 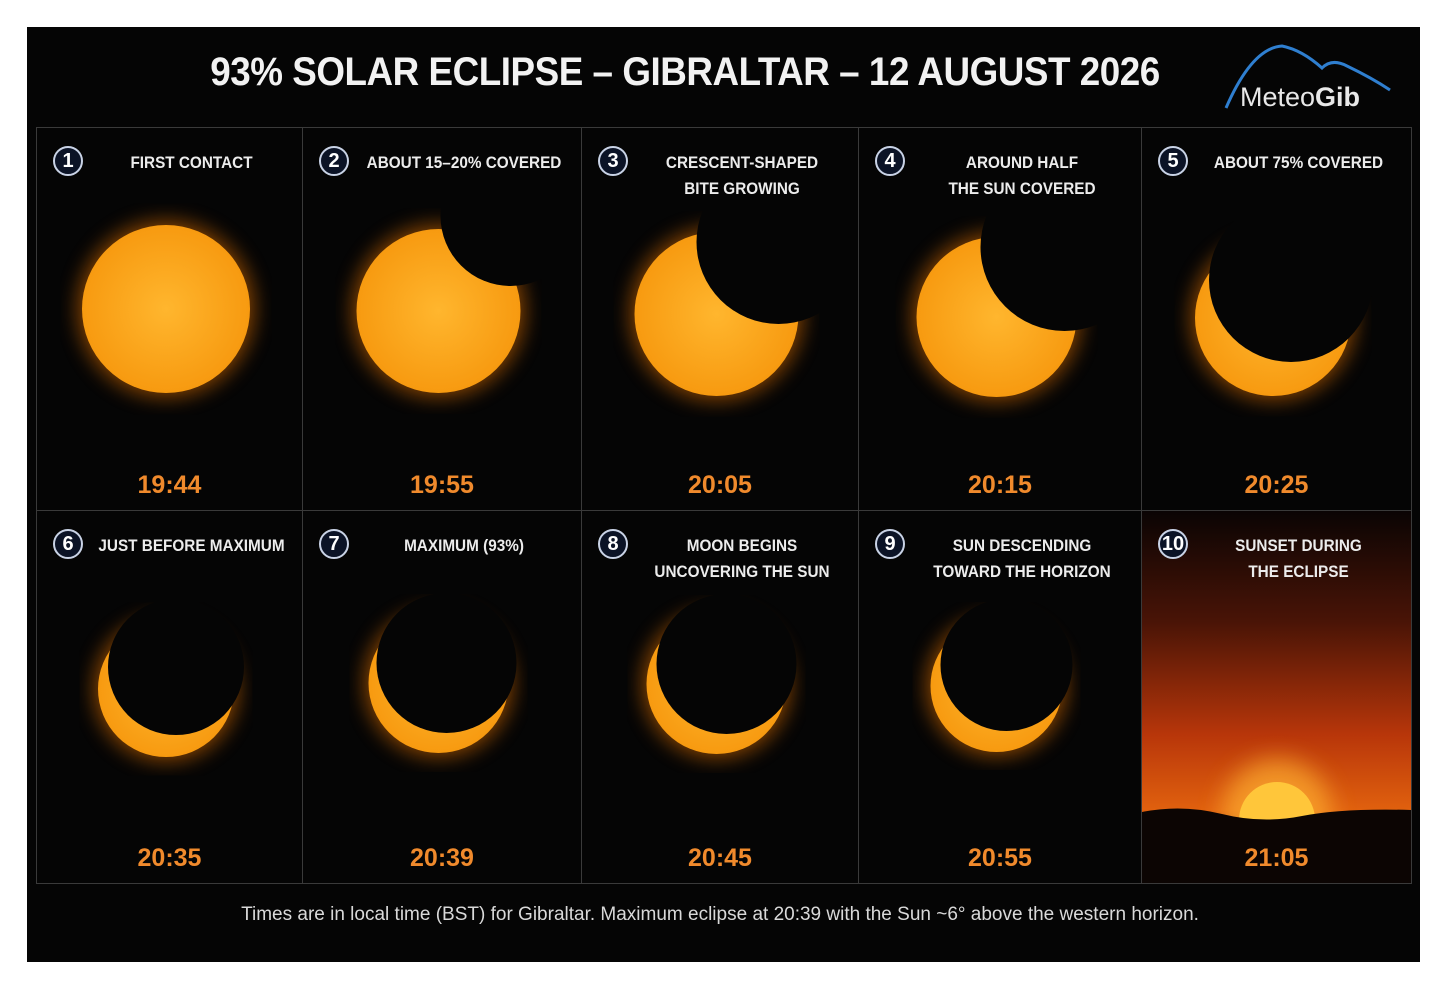 What do you see at coordinates (1173, 161) in the screenshot?
I see `phase-number: 5` at bounding box center [1173, 161].